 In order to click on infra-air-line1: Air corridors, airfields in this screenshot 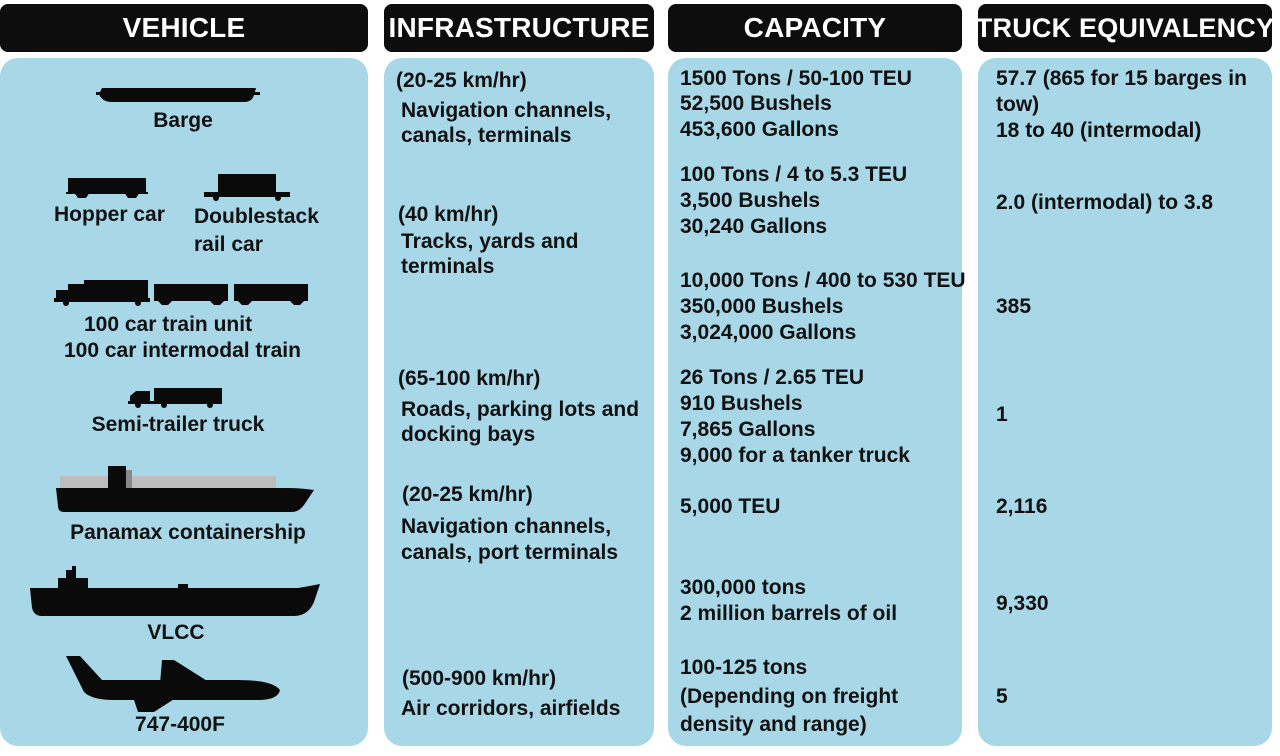, I will do `click(511, 708)`.